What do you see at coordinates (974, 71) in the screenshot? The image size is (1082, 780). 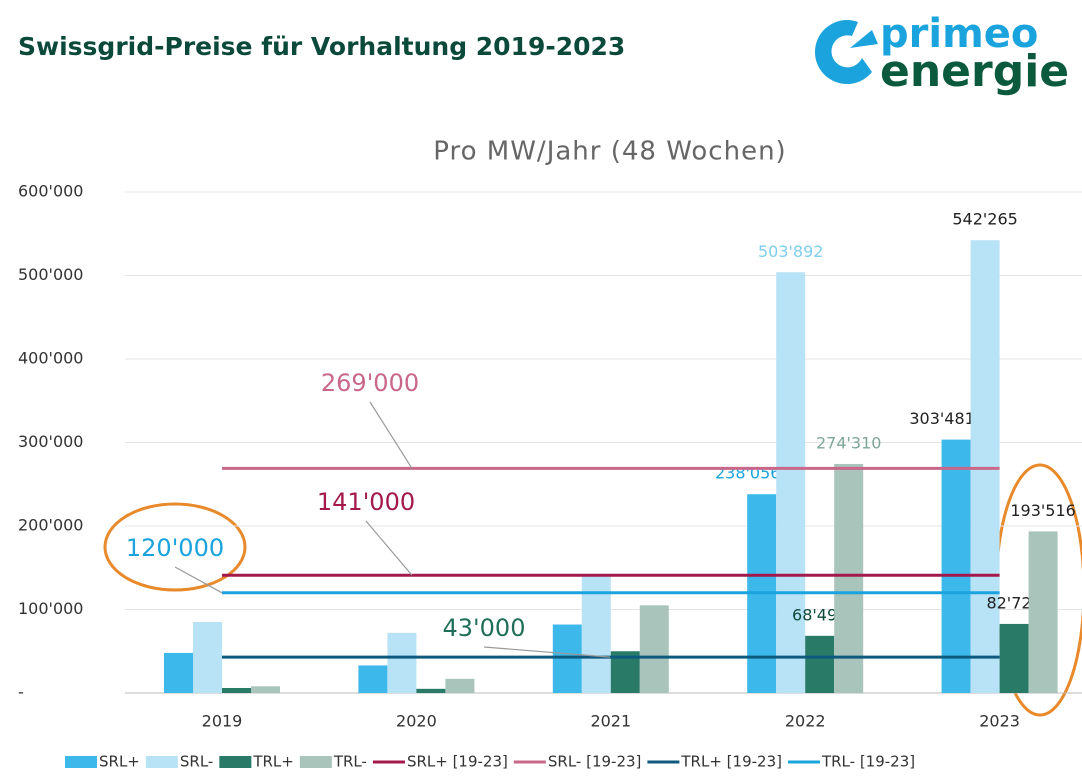 I see `logo-text: energie` at bounding box center [974, 71].